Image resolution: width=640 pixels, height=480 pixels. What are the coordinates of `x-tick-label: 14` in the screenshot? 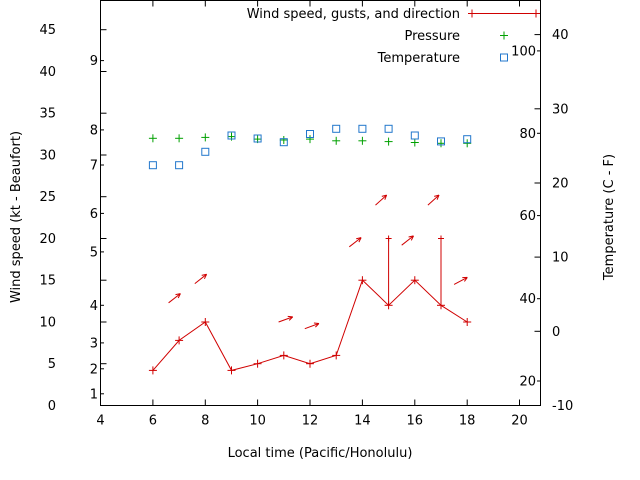 It's located at (362, 421).